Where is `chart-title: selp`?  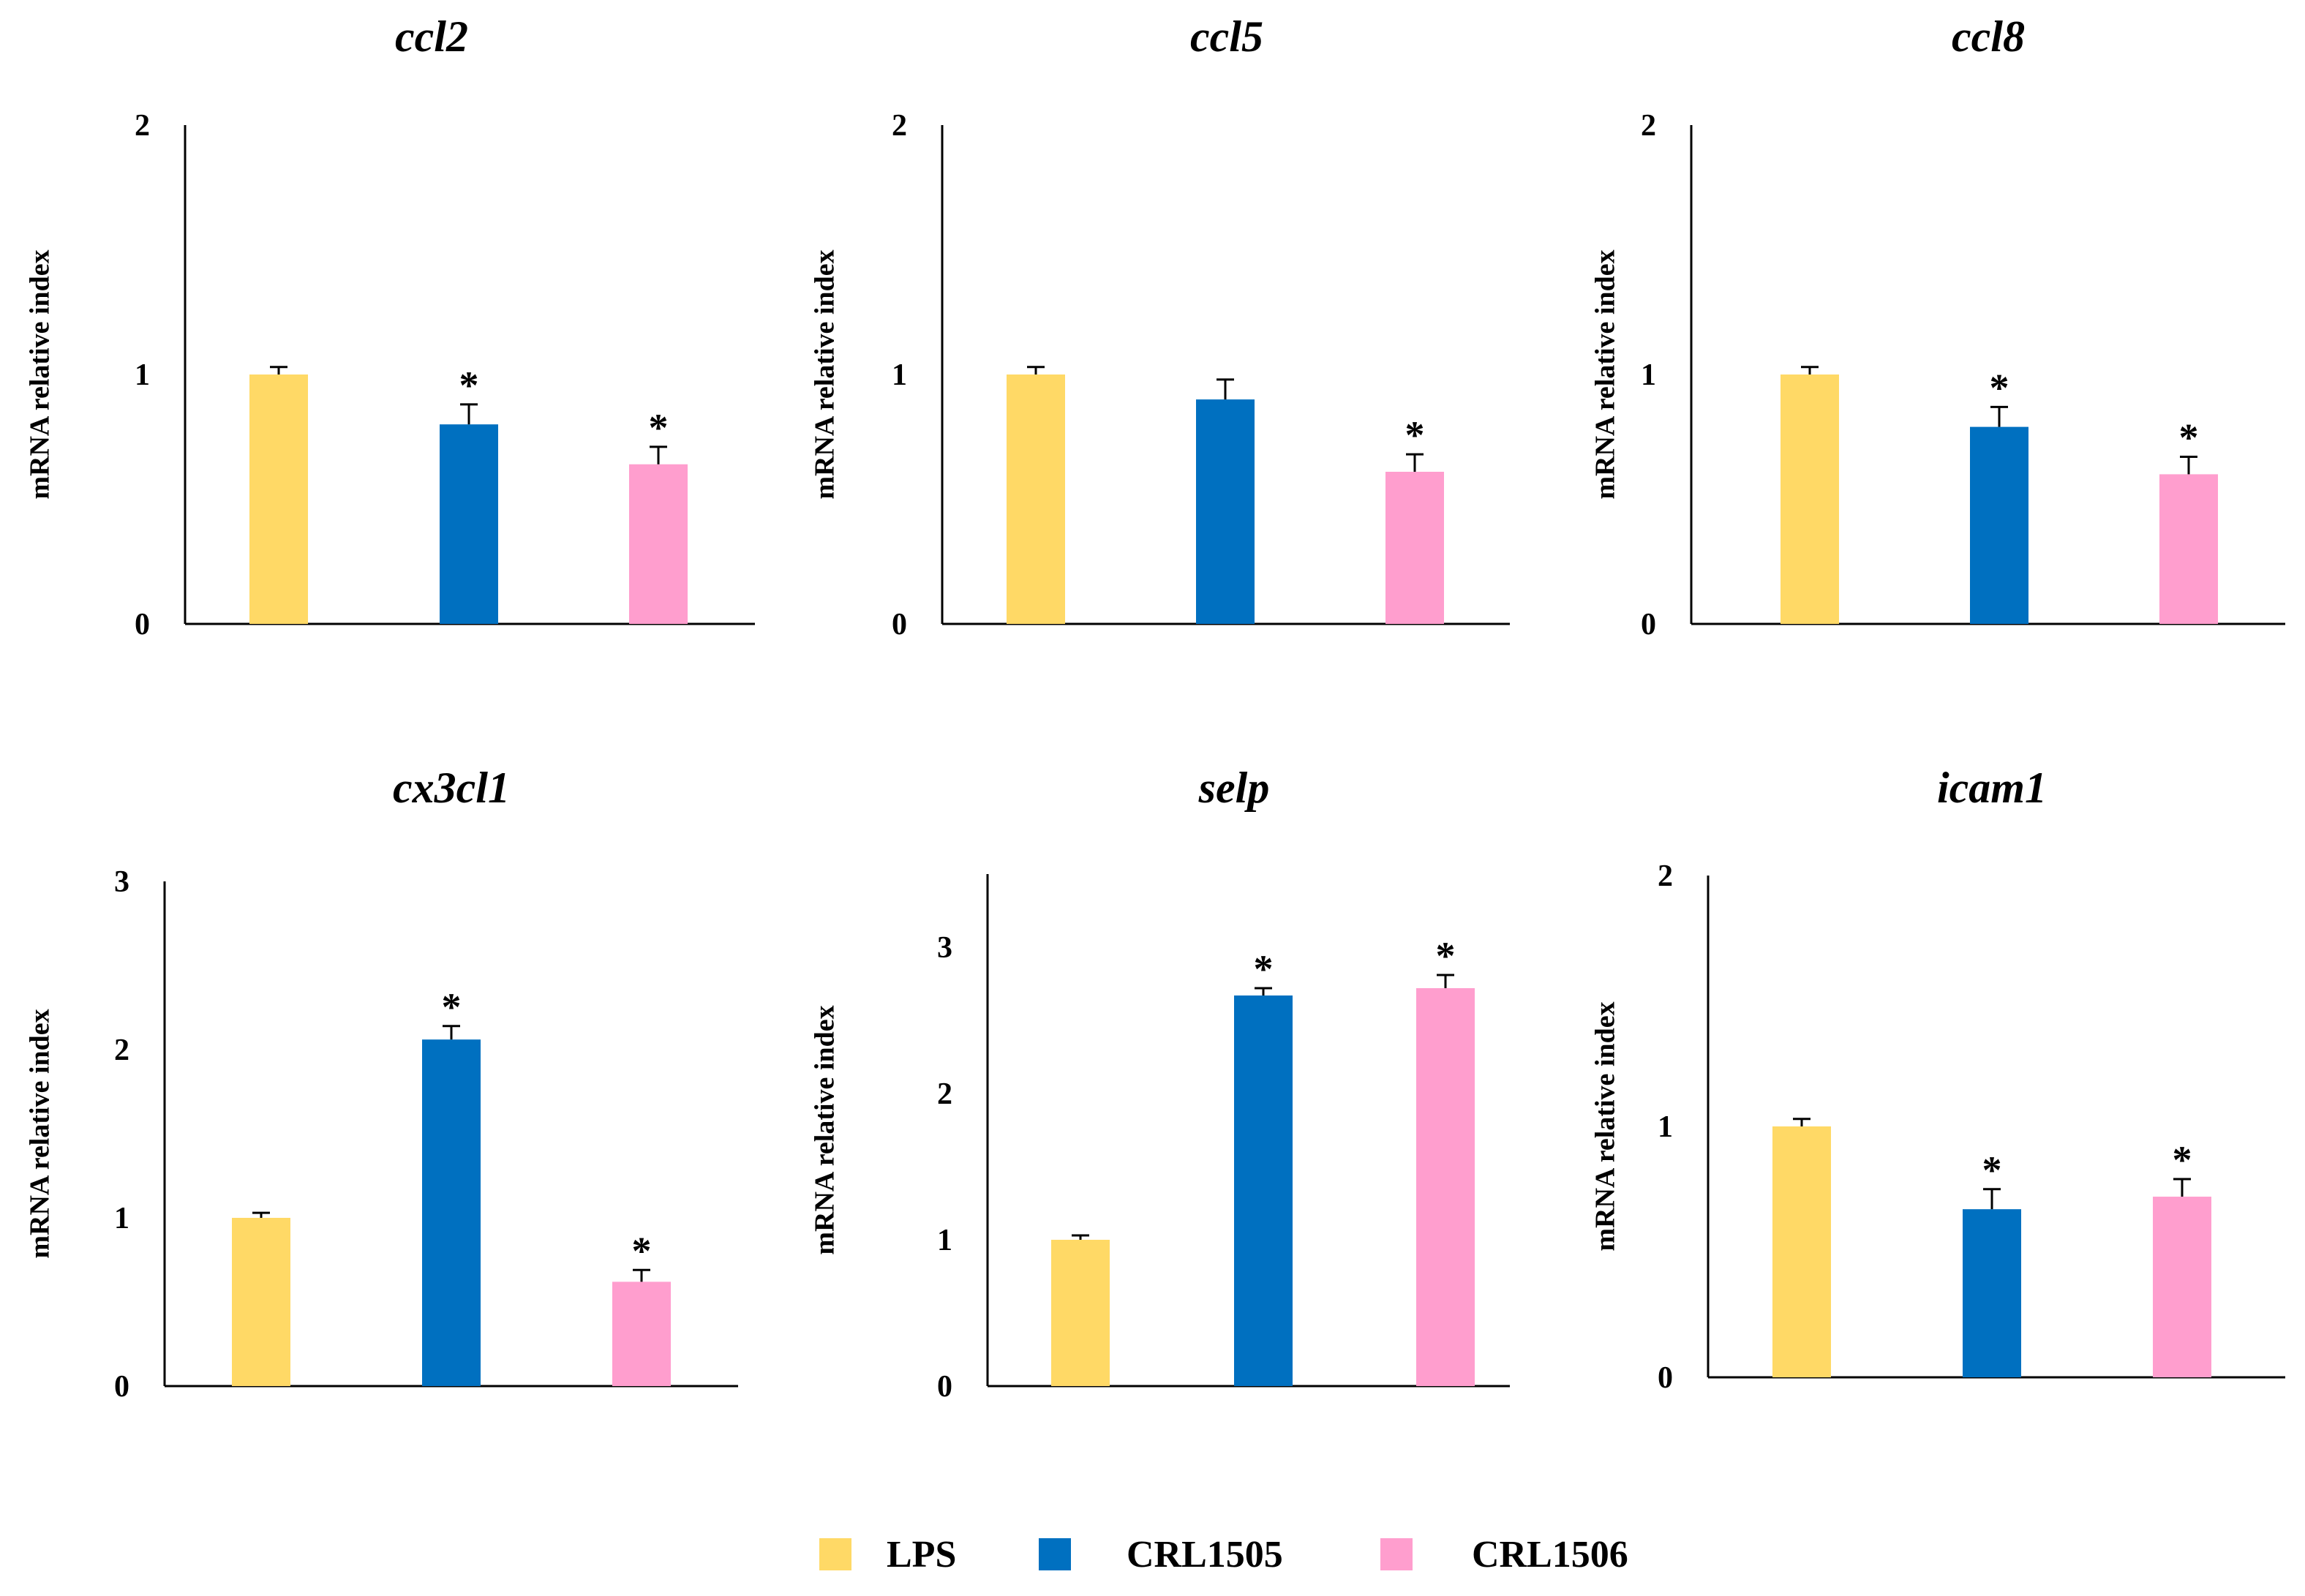 chart-title: selp is located at coordinates (1234, 788).